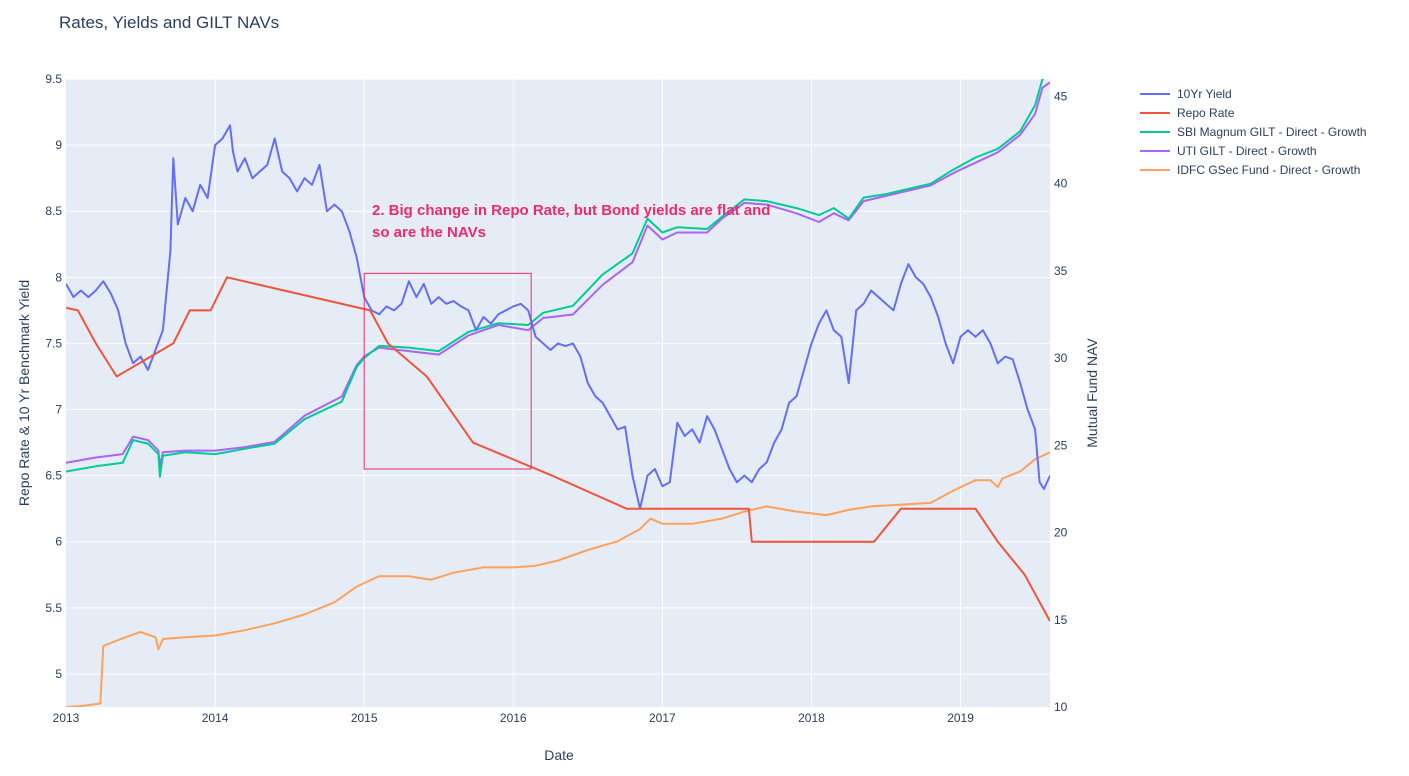  I want to click on x-tick-label: 2016, so click(513, 718).